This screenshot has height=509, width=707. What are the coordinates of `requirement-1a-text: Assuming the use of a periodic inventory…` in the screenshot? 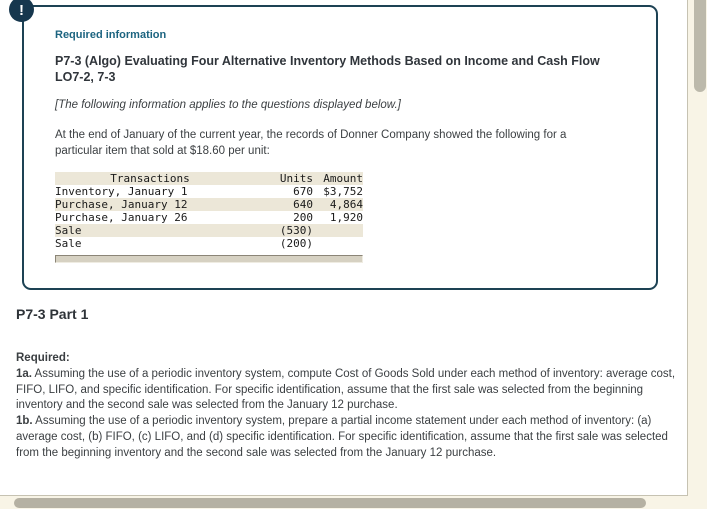 It's located at (346, 389).